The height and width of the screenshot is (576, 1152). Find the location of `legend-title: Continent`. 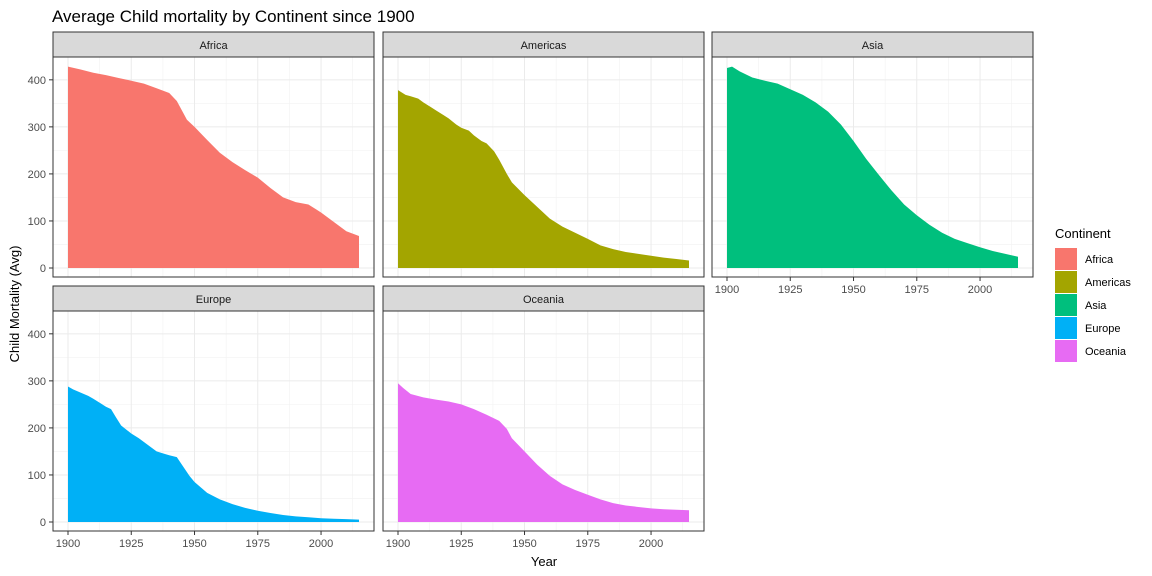

legend-title: Continent is located at coordinates (1083, 233).